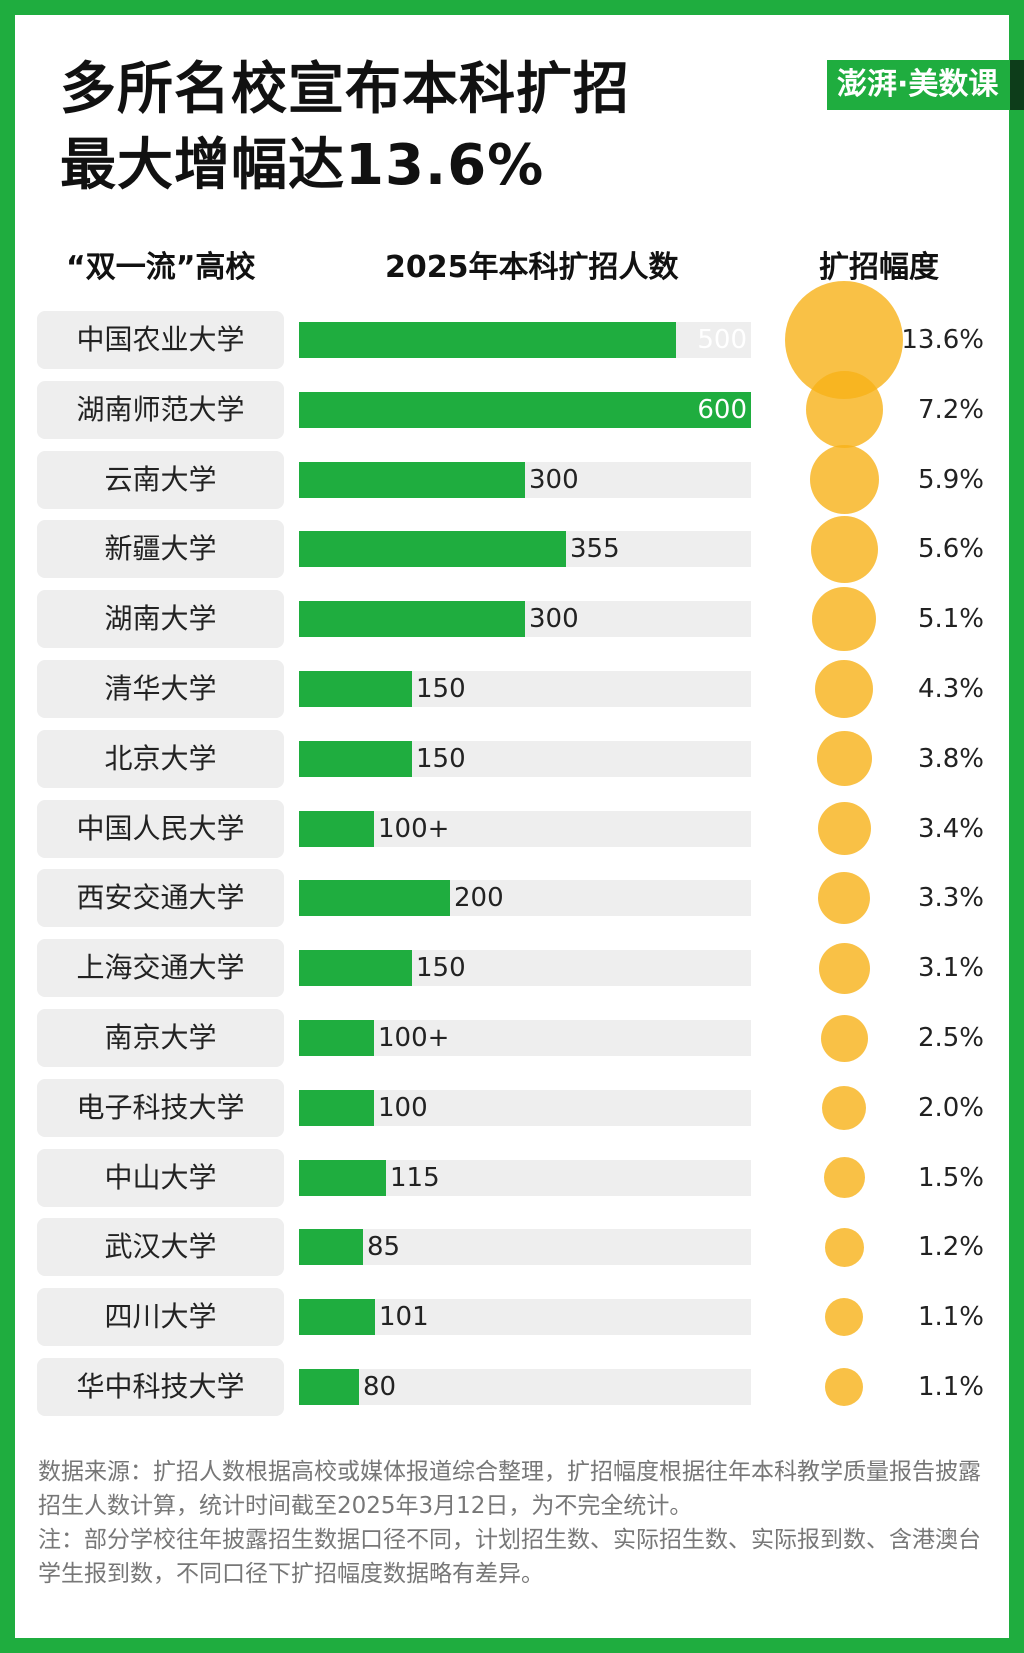  I want to click on enrollment-label: 500, so click(722, 340).